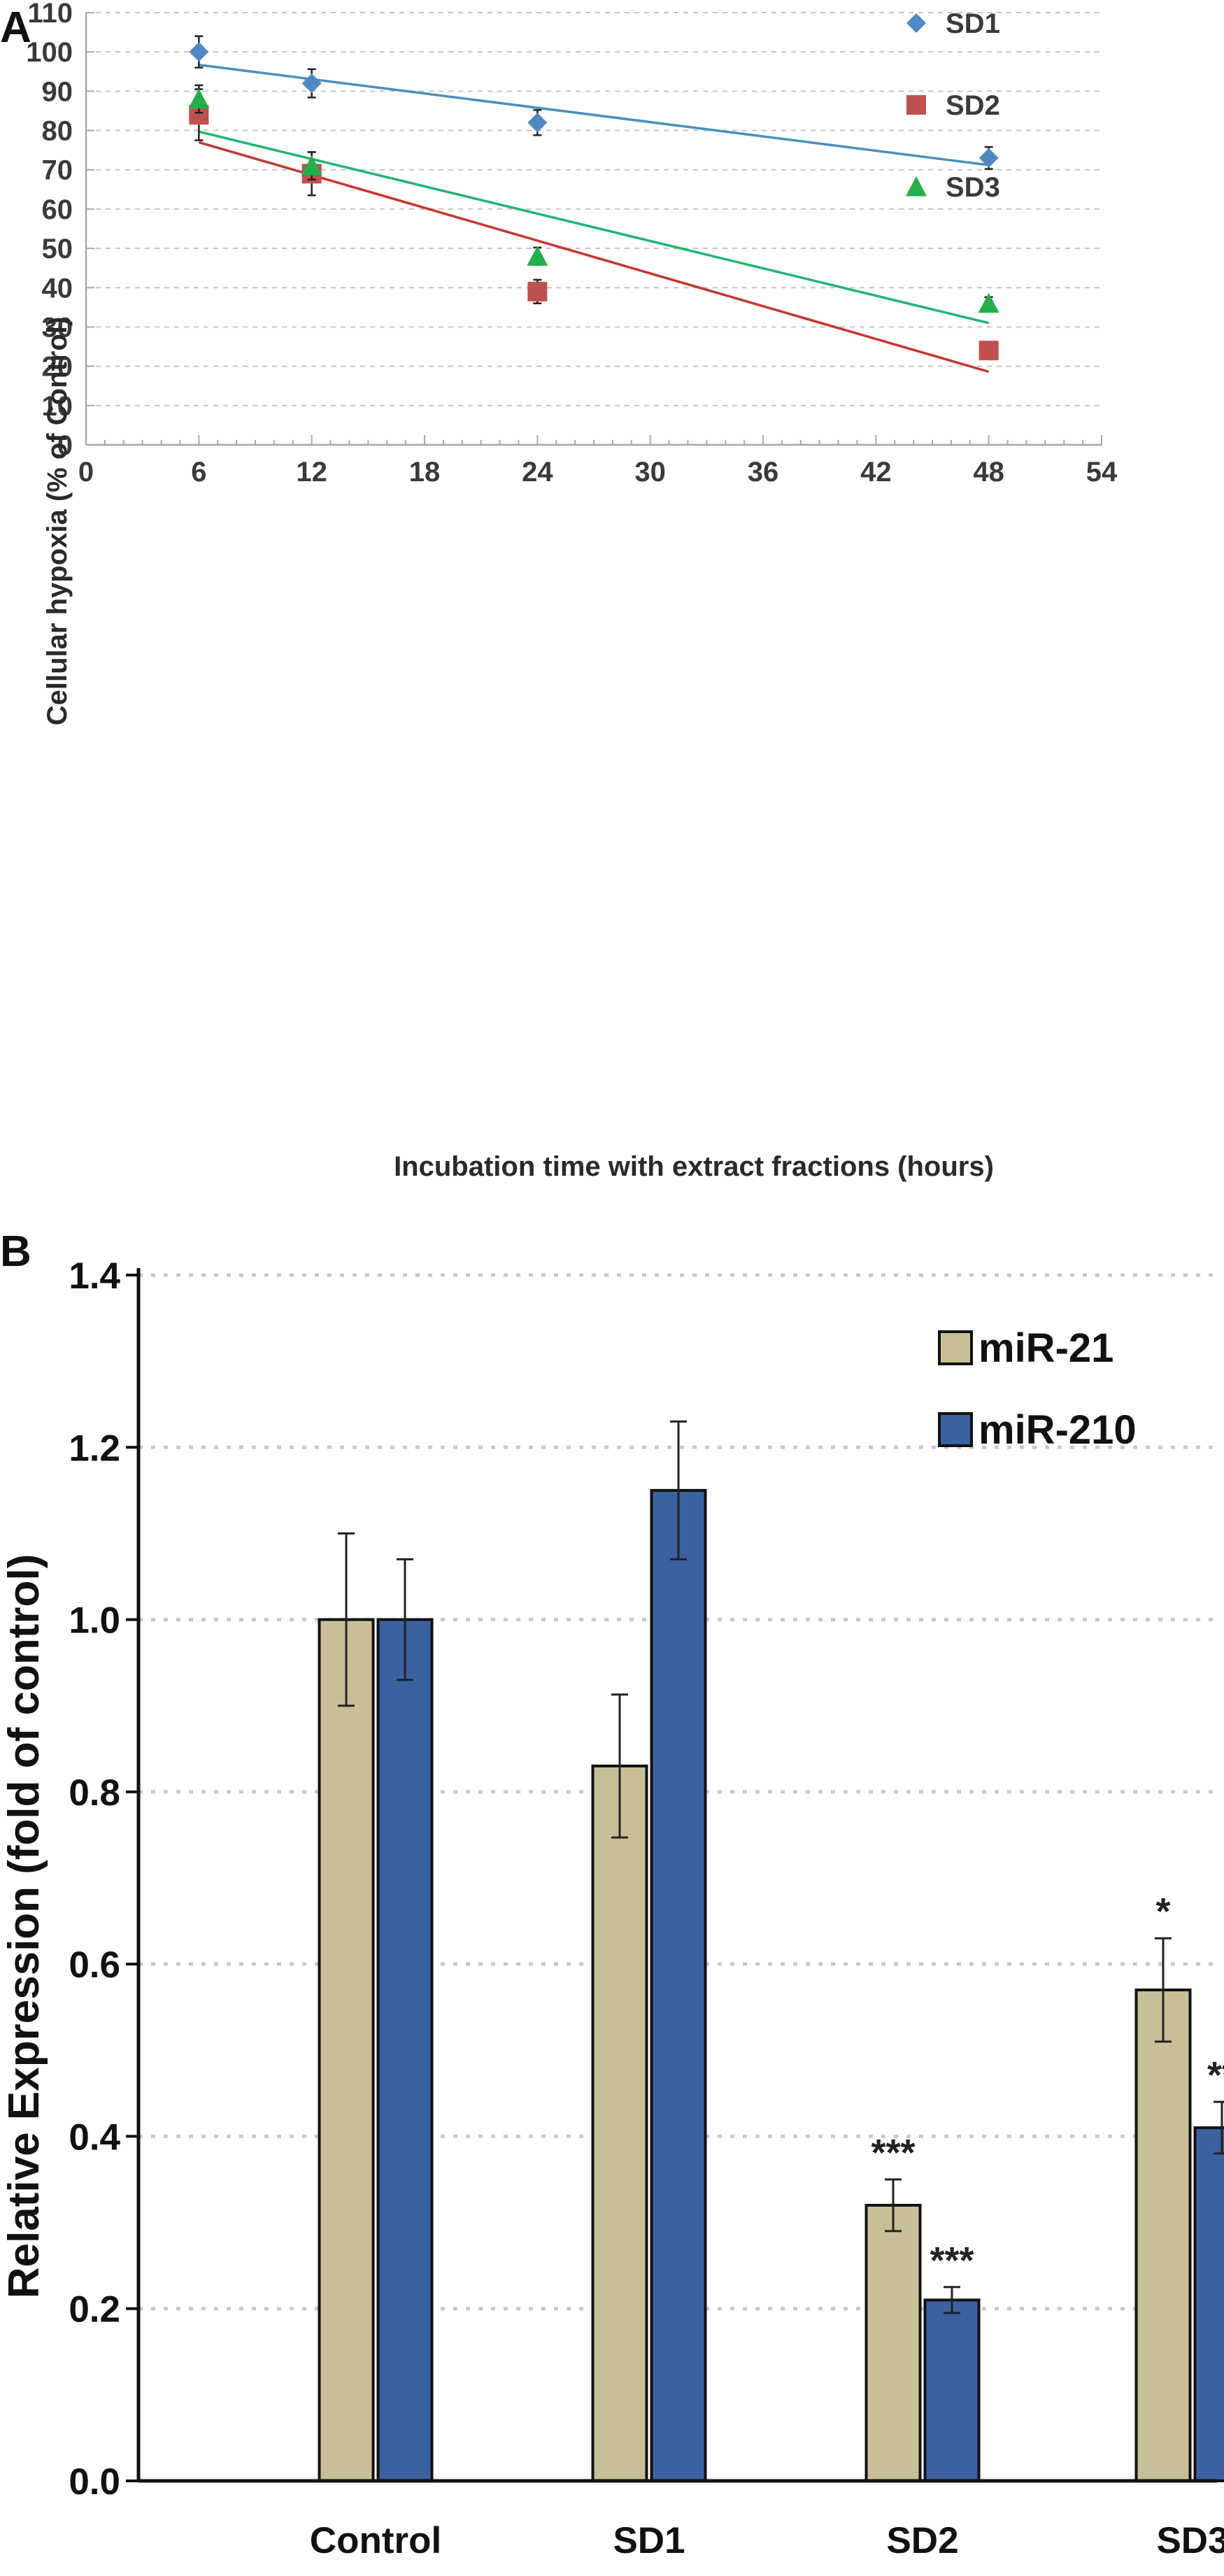  What do you see at coordinates (1058, 1430) in the screenshot?
I see `mir-210-legend-label: miR-210` at bounding box center [1058, 1430].